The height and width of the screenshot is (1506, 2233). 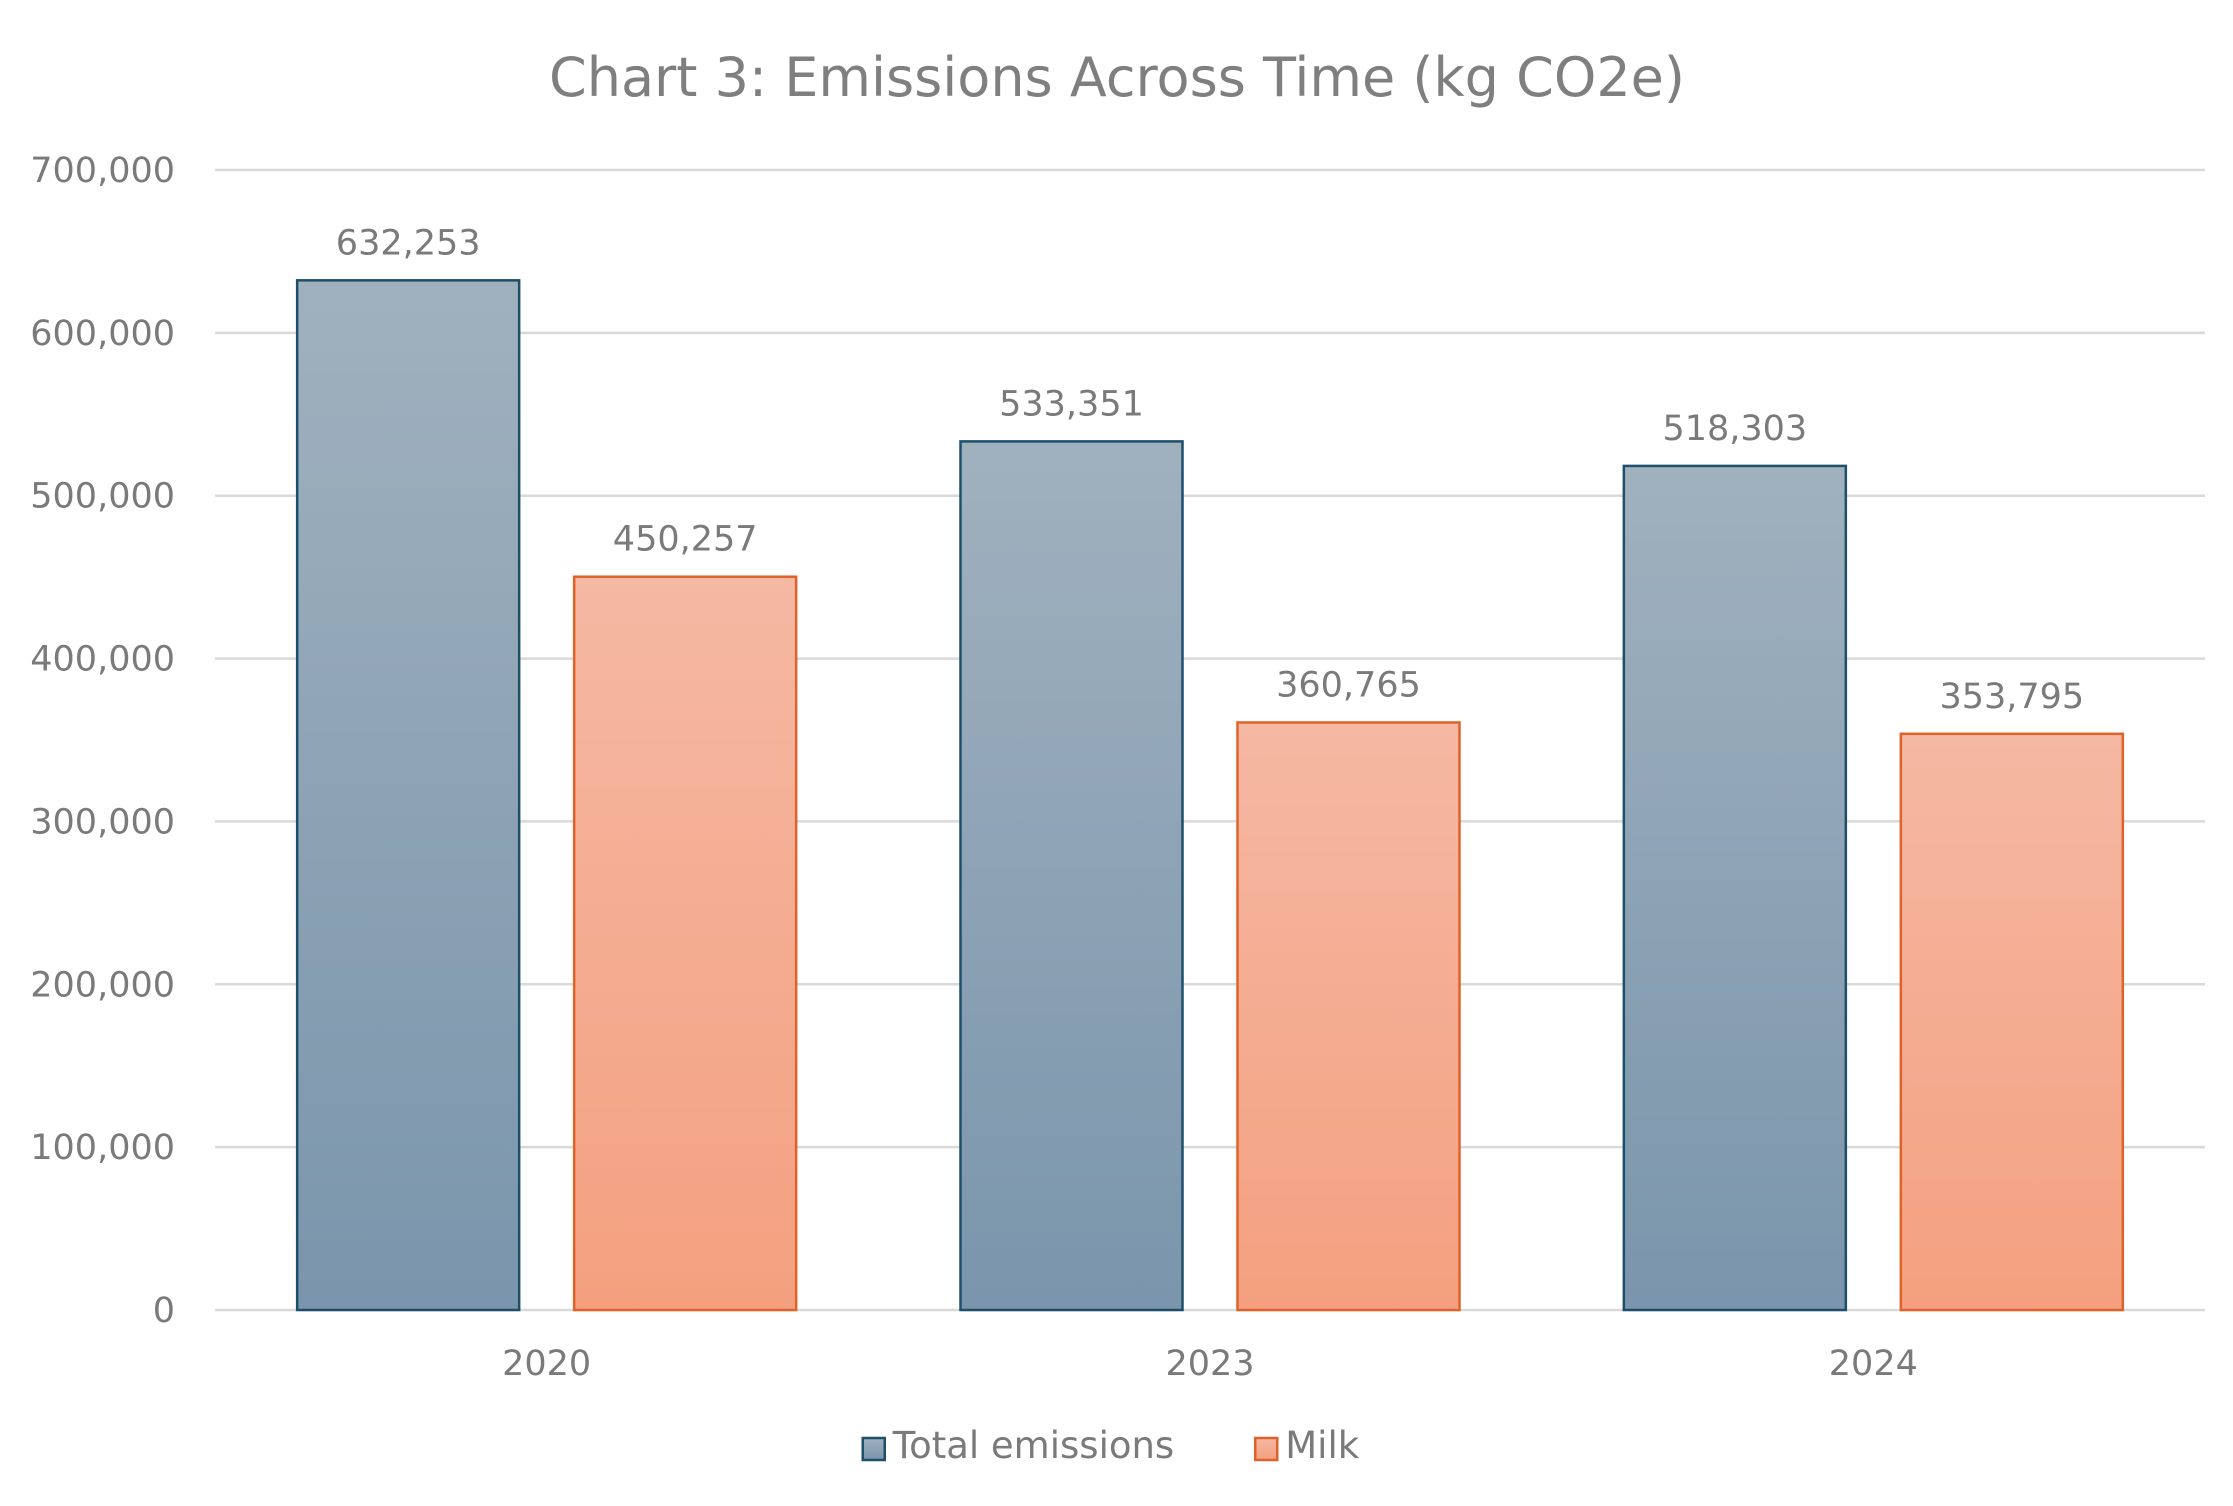 I want to click on legend-label: Total emissions, so click(x=1033, y=1445).